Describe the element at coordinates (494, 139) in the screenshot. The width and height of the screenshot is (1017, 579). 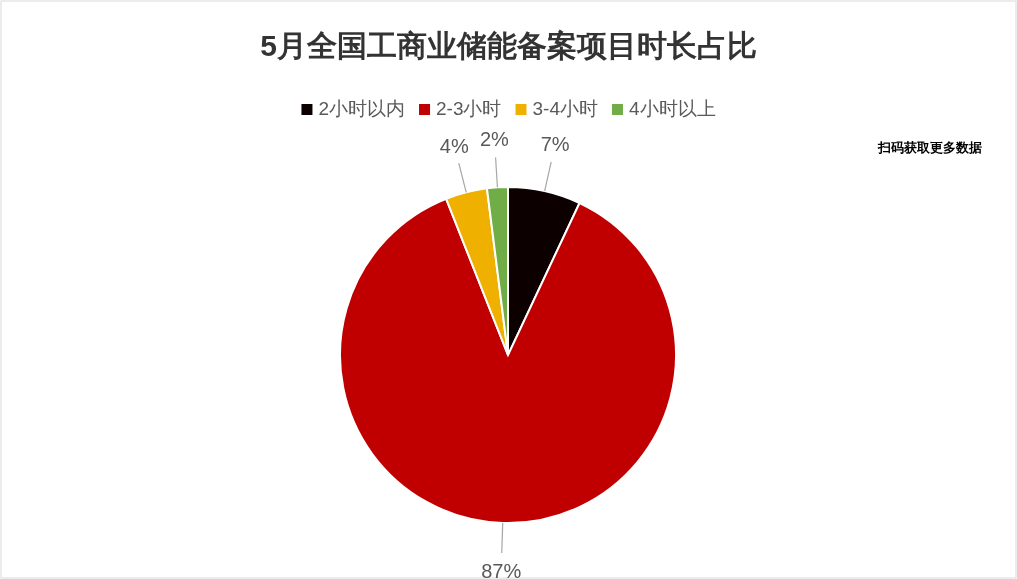
I see `data-label: 2%` at that location.